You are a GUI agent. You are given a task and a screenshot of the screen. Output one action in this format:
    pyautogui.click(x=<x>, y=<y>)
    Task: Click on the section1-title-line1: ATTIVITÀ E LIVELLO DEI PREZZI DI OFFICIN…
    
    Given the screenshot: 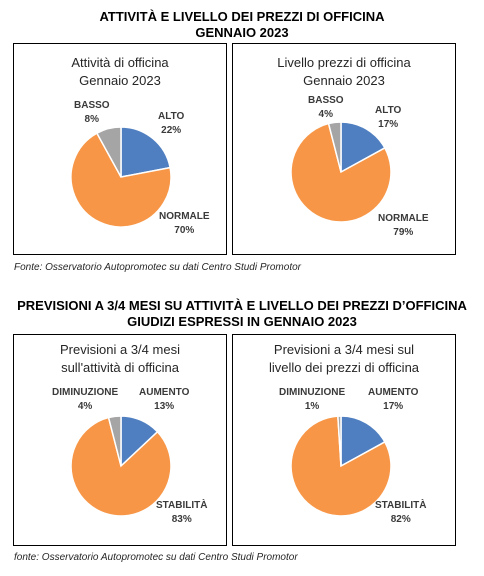 What is the action you would take?
    pyautogui.click(x=242, y=16)
    